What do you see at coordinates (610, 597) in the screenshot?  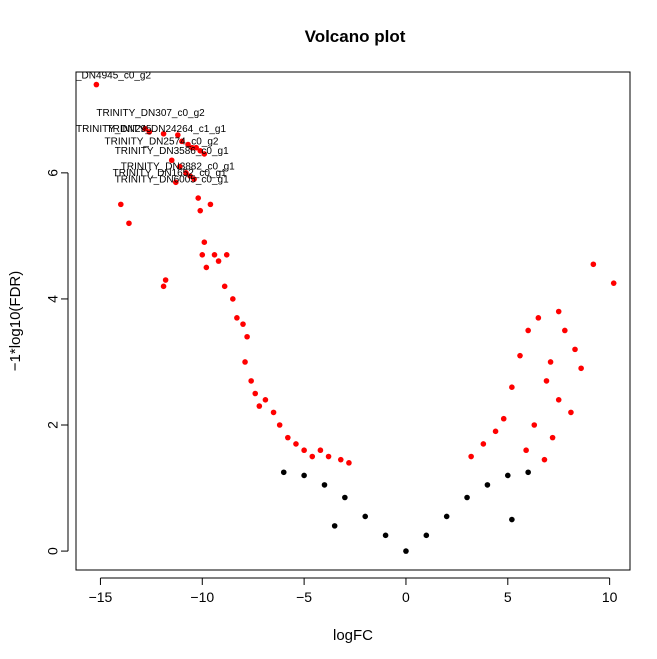 I see `x-tick-label: 10` at bounding box center [610, 597].